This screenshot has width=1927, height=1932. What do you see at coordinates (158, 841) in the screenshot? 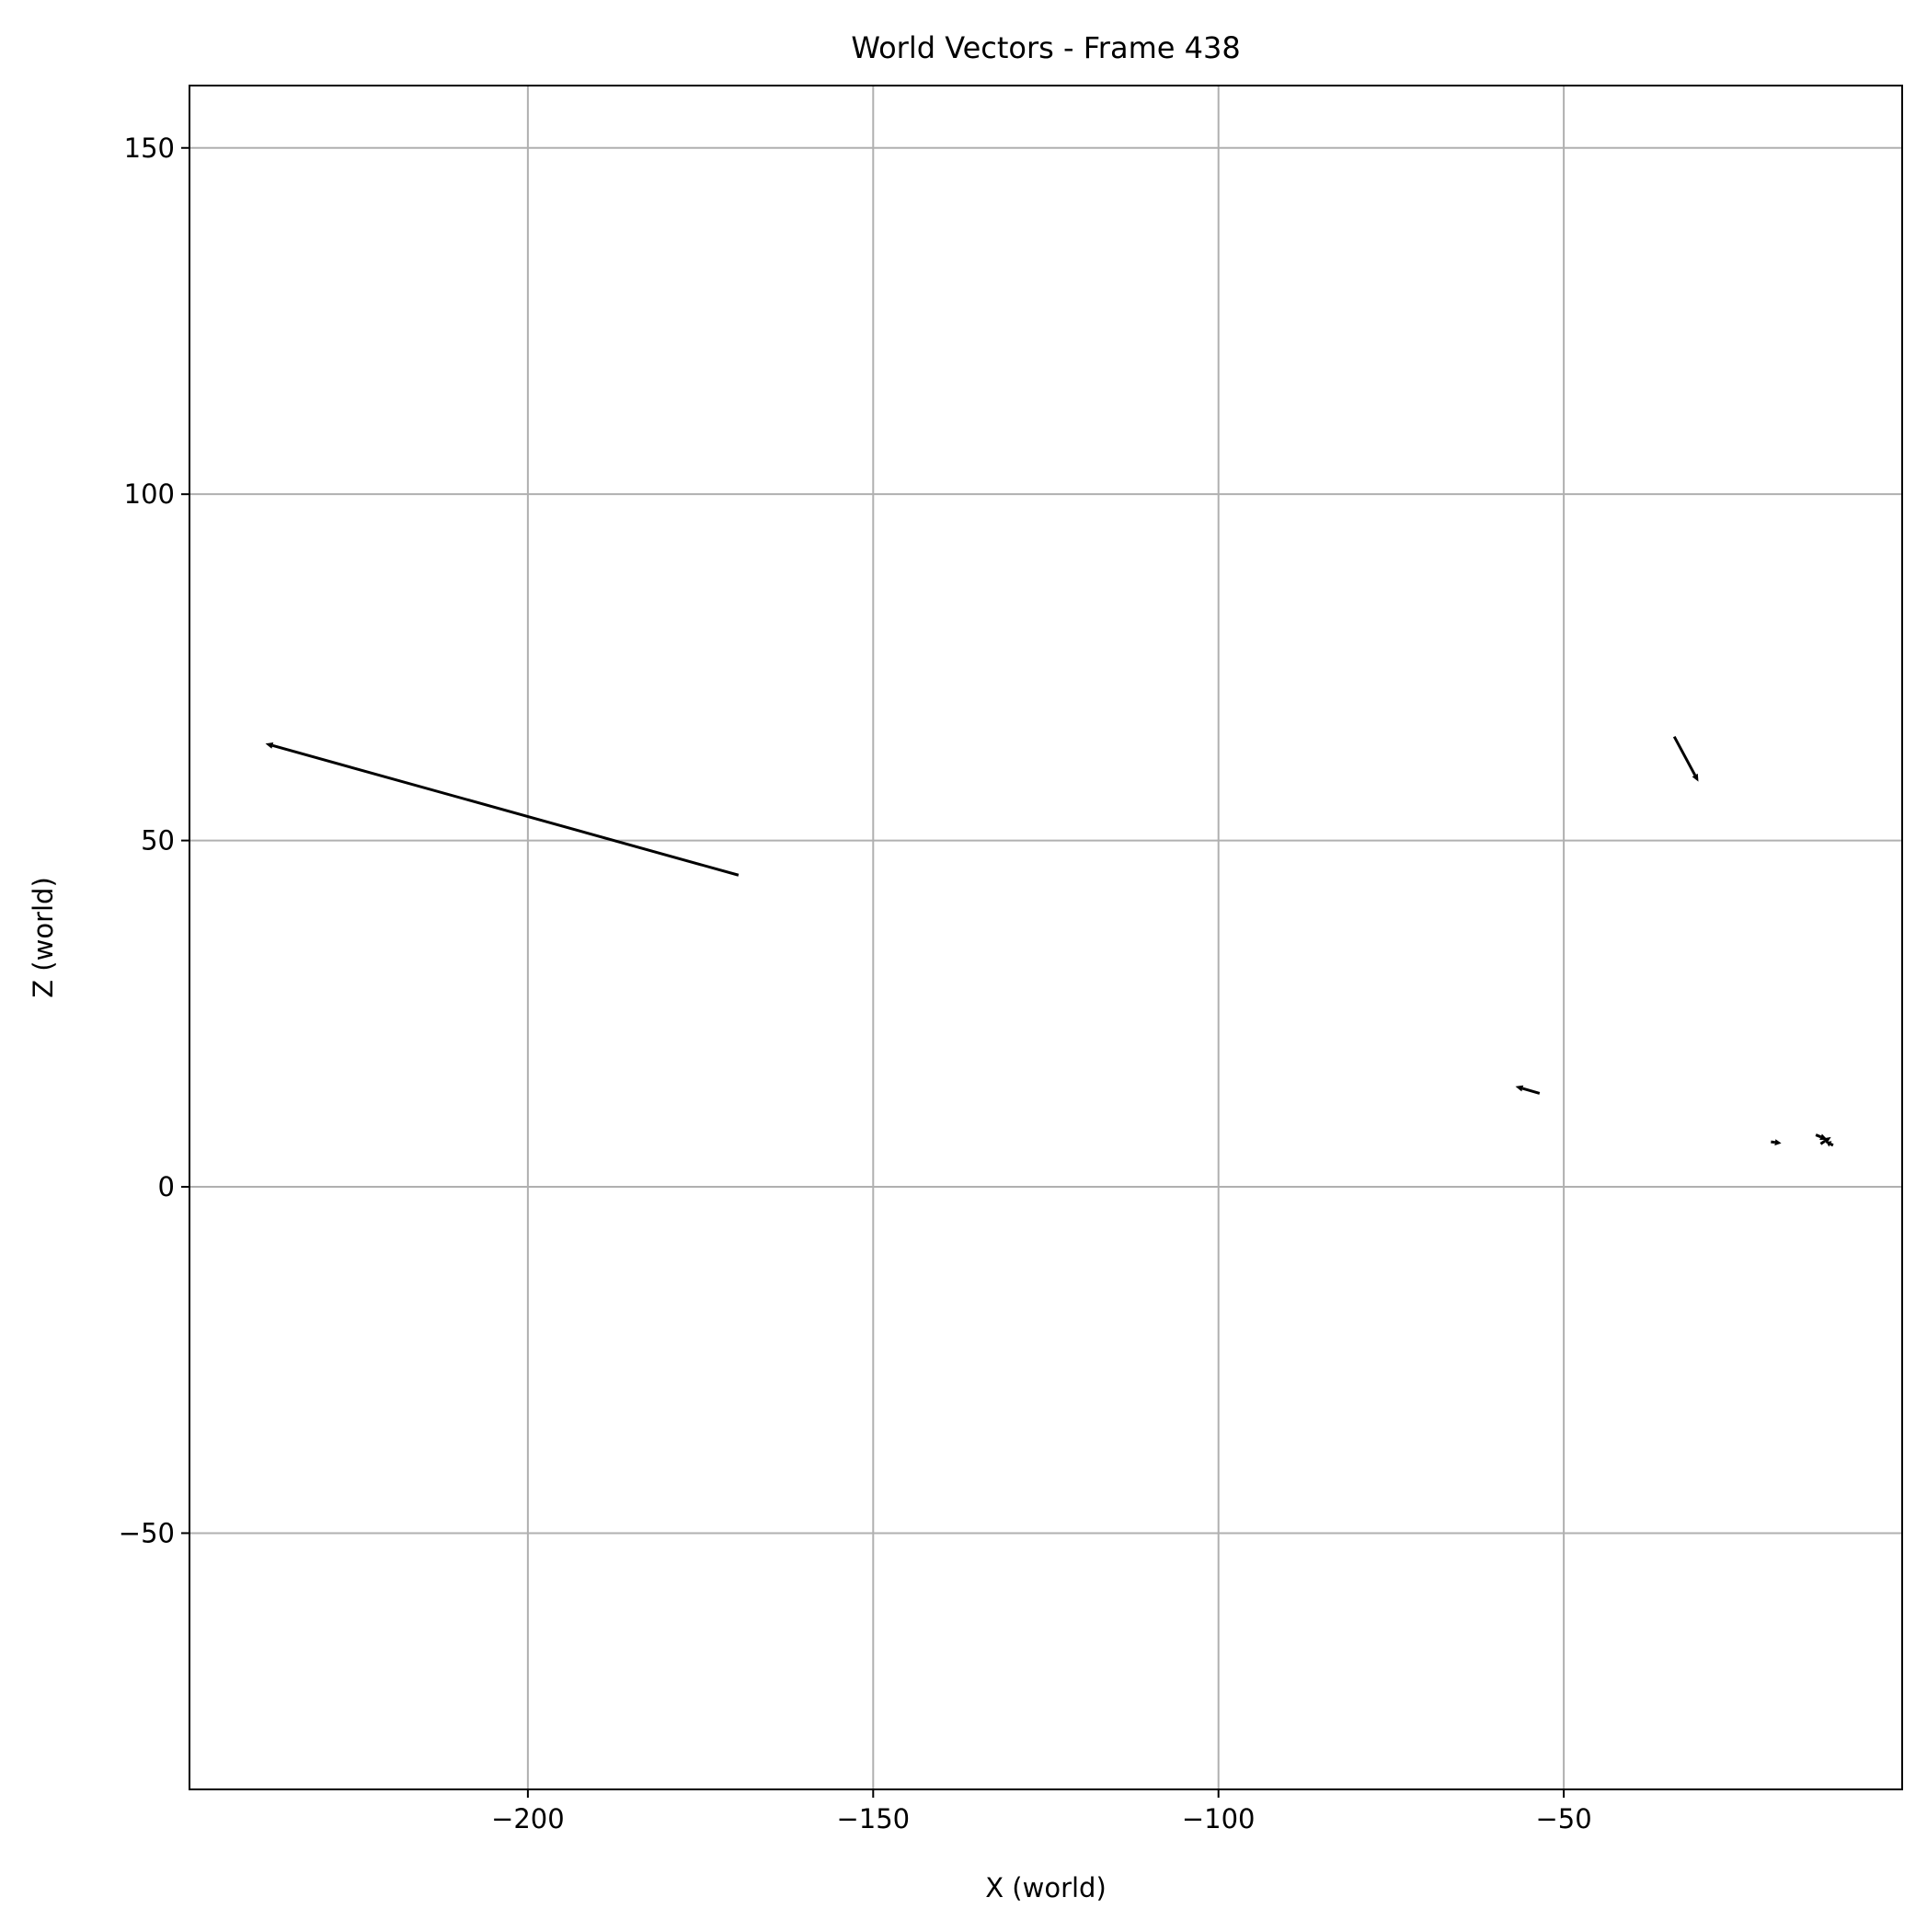
I see `y-tick-label: 50` at bounding box center [158, 841].